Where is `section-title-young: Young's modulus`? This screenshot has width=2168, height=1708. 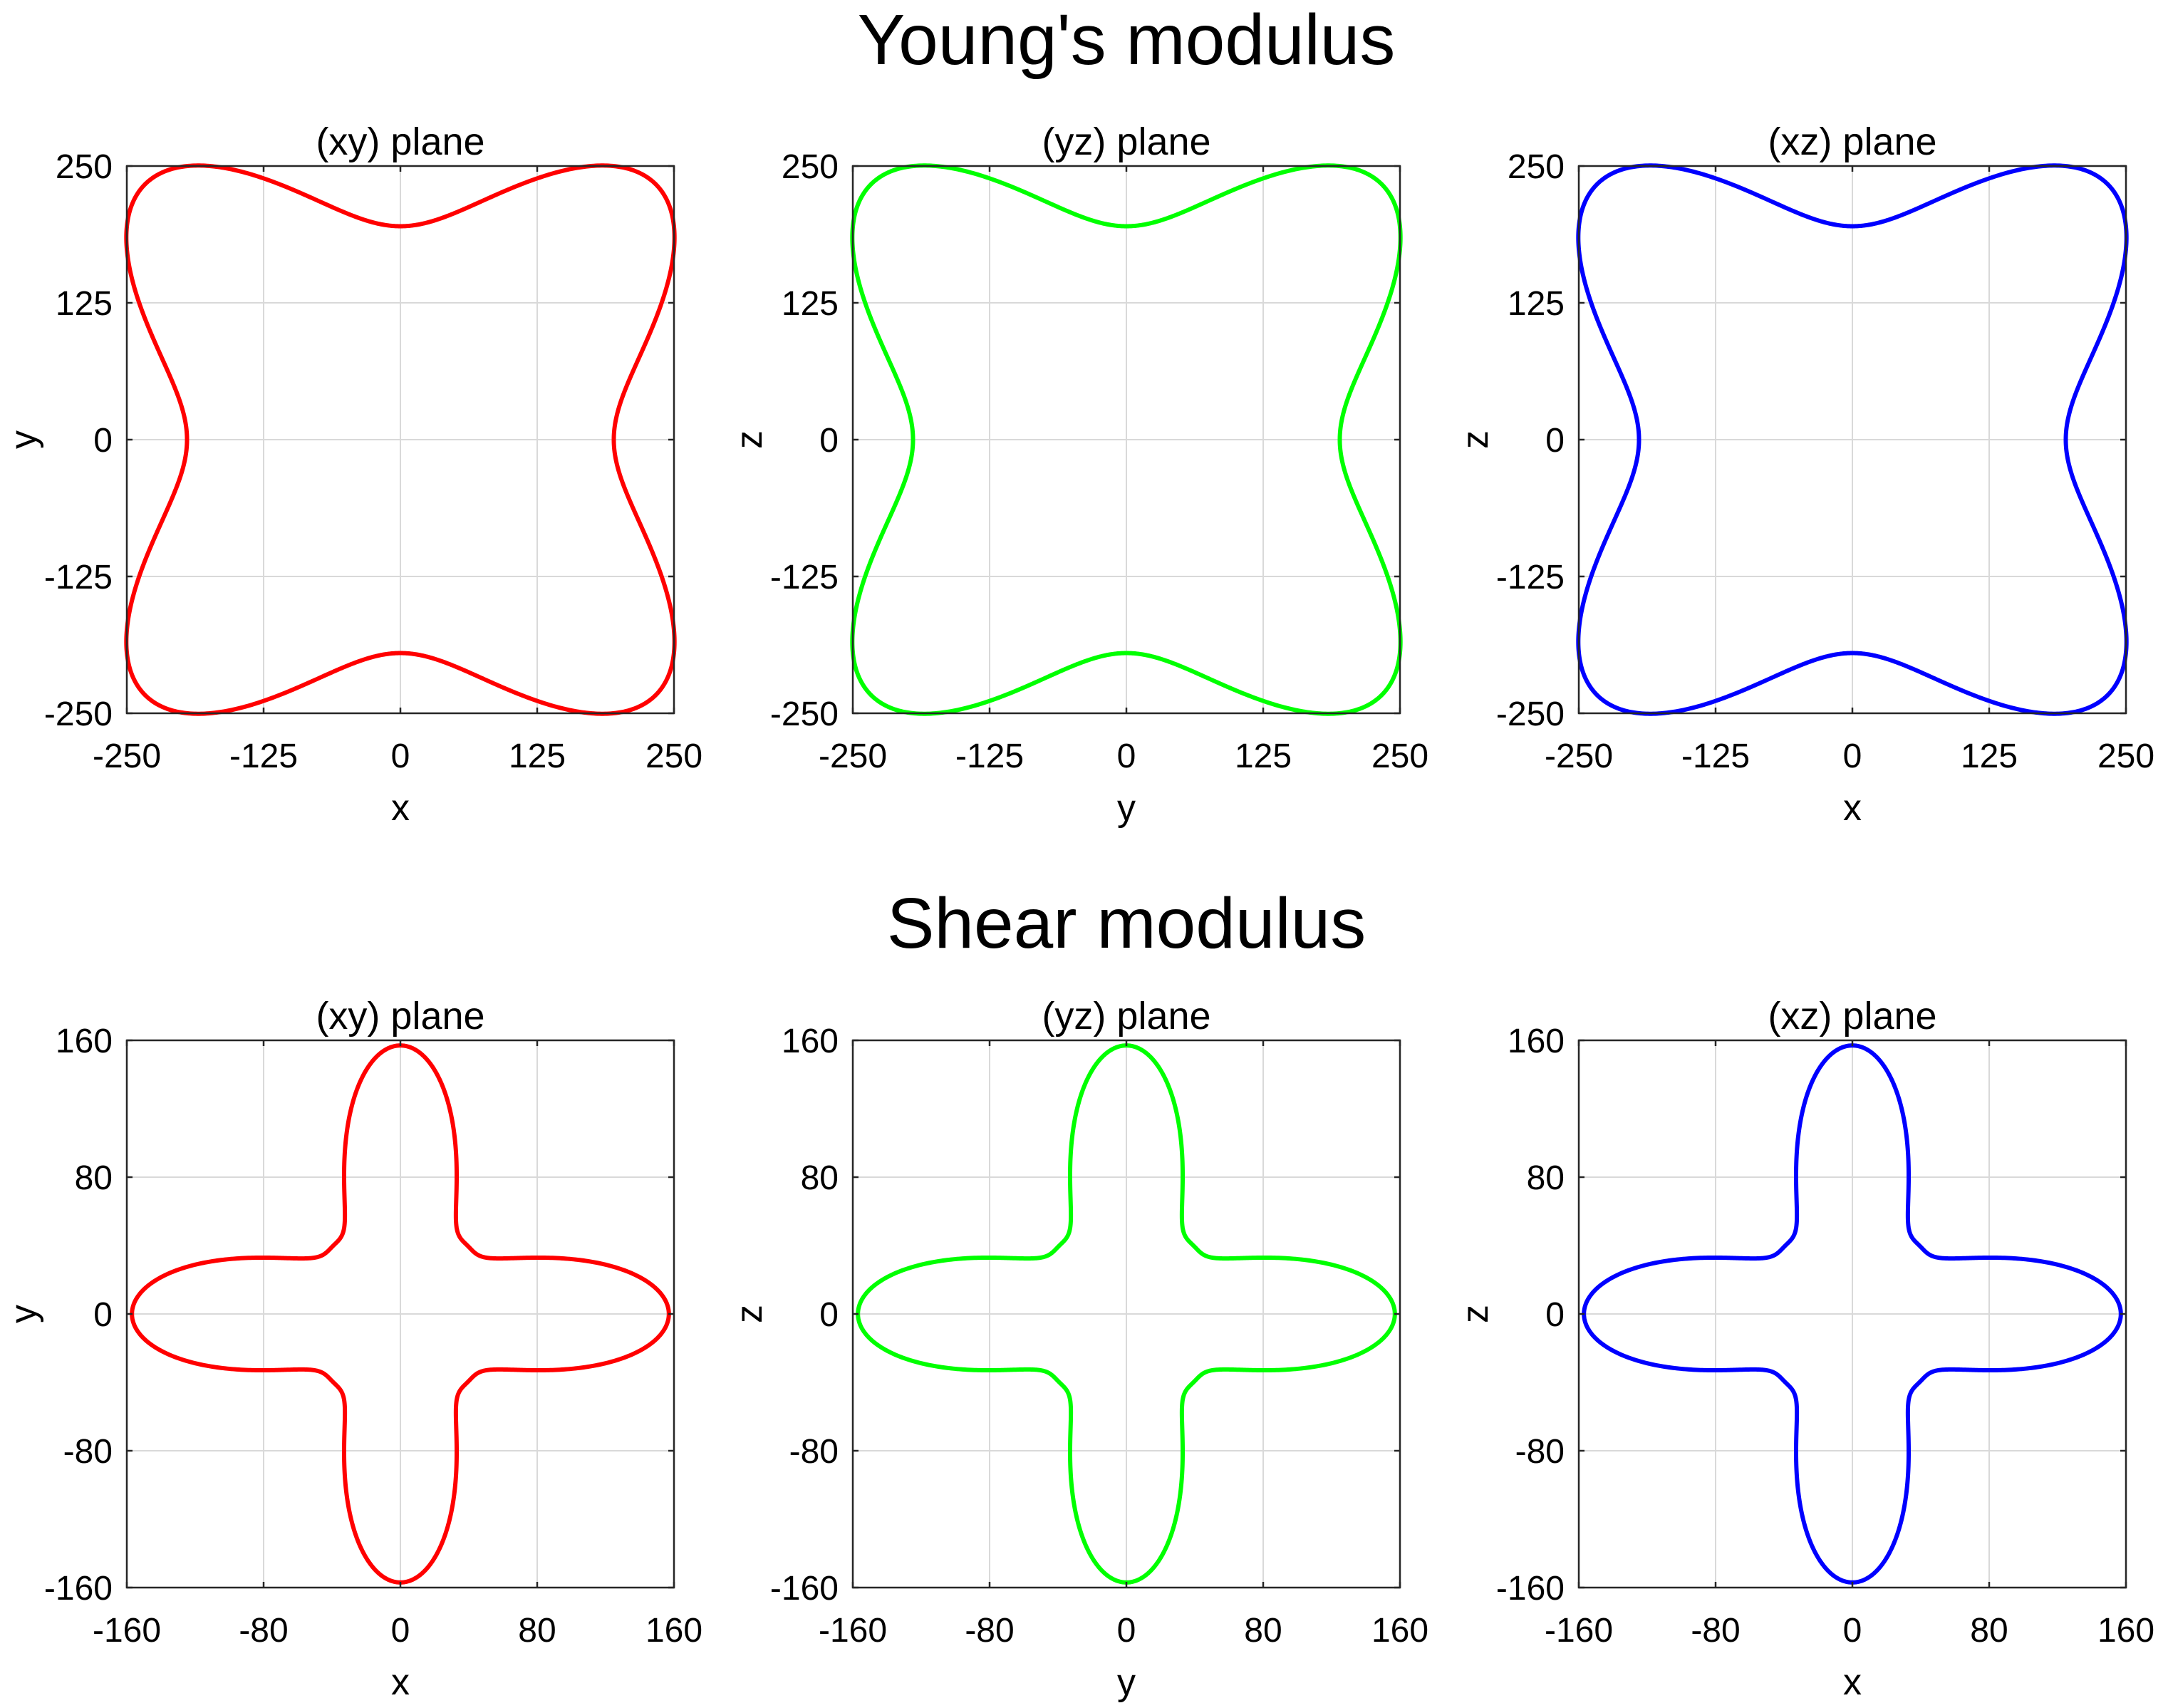 section-title-young: Young's modulus is located at coordinates (1127, 40).